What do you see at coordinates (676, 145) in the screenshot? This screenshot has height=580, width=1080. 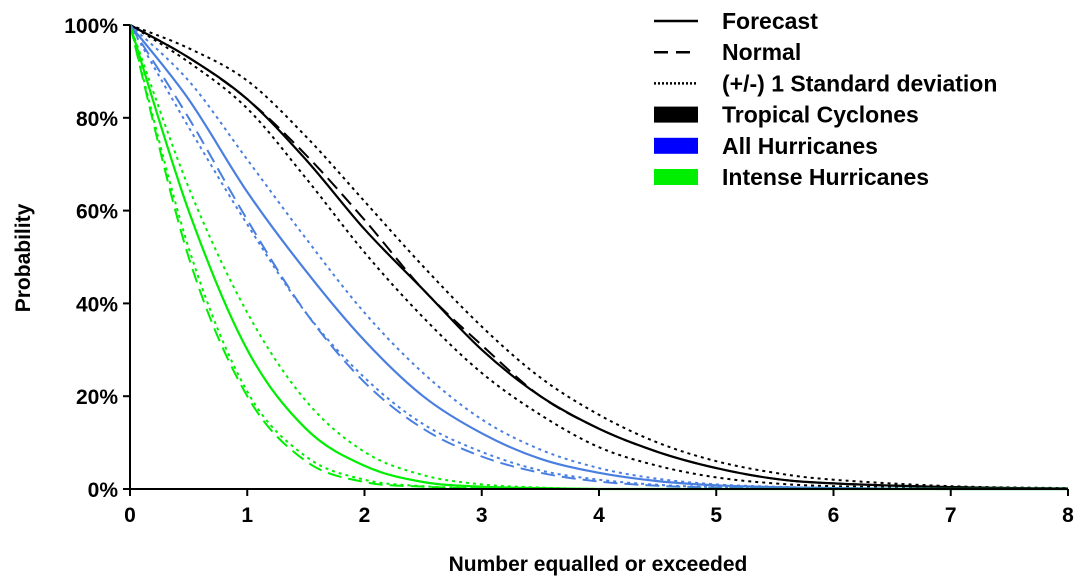 I see `legend-swatch-all-hurricanes` at bounding box center [676, 145].